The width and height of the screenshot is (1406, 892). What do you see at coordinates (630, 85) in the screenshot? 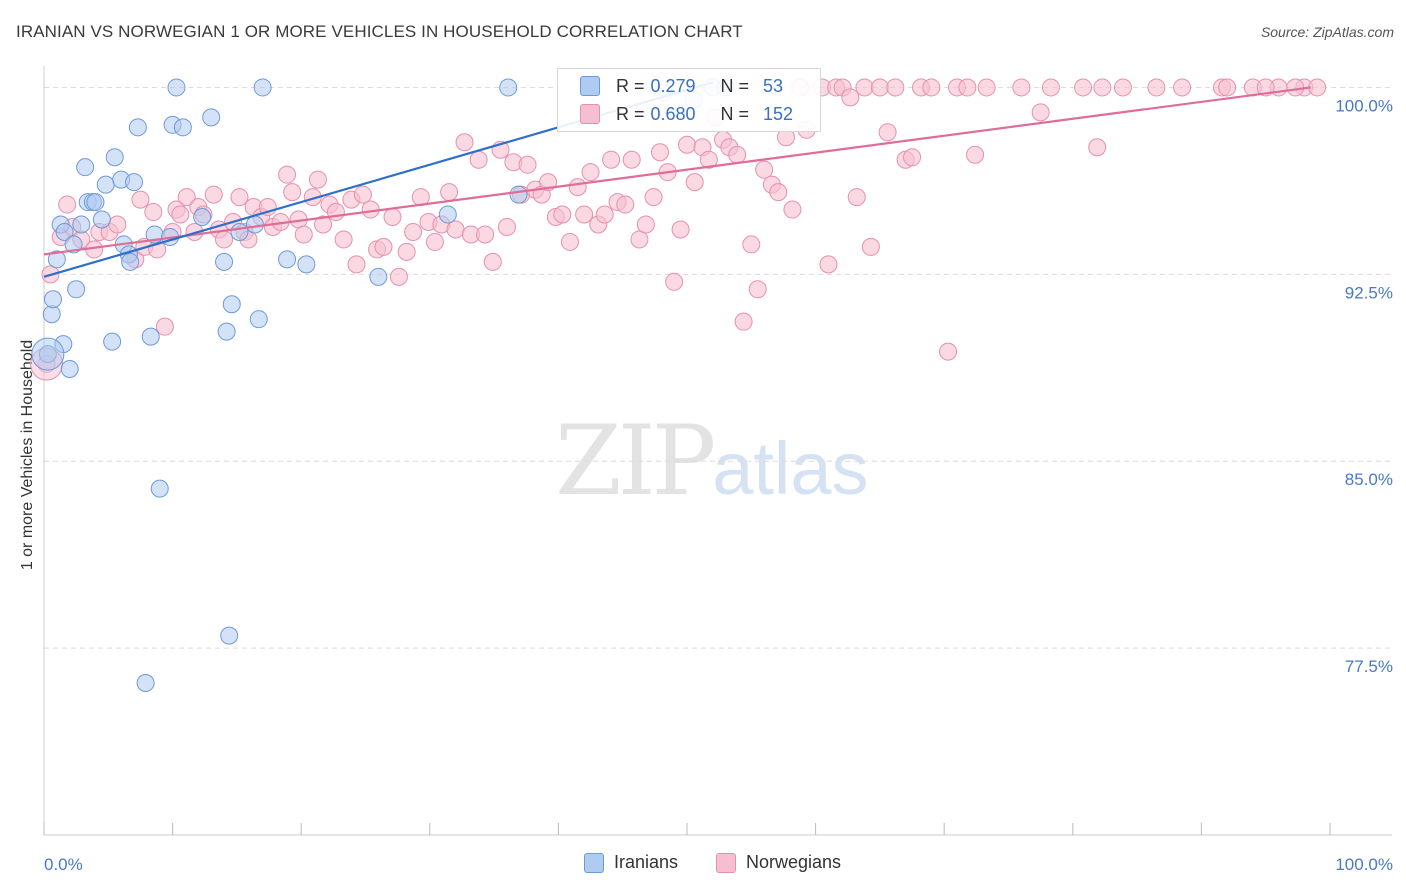
I see `iranians-r-label: R =` at bounding box center [630, 85].